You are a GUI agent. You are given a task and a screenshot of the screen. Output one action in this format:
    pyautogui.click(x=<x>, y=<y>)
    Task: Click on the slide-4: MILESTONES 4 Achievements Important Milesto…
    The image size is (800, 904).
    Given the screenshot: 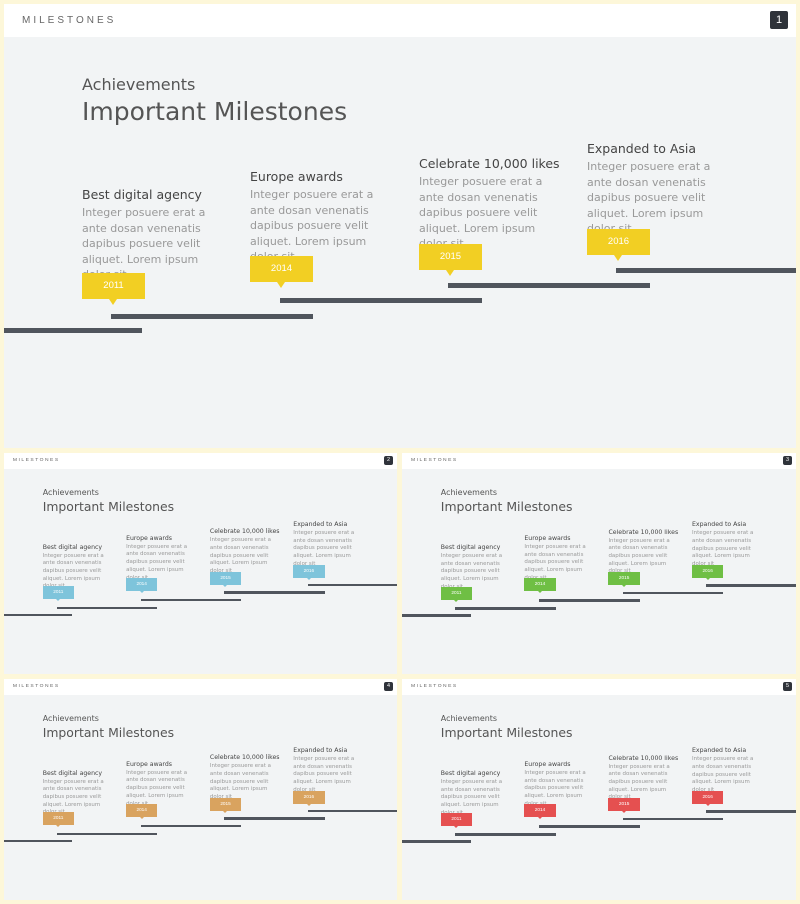 What is the action you would take?
    pyautogui.click(x=200, y=789)
    